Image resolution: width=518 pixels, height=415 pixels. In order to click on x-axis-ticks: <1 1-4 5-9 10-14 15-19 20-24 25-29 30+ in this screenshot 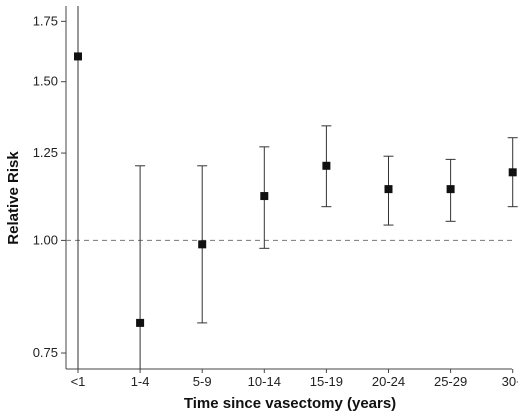, I will do `click(294, 379)`.